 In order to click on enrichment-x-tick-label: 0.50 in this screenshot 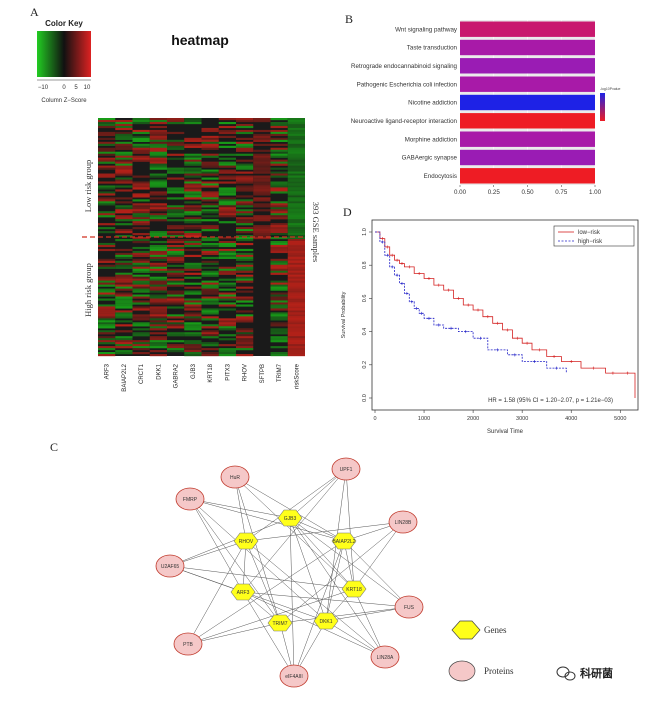, I will do `click(527, 192)`.